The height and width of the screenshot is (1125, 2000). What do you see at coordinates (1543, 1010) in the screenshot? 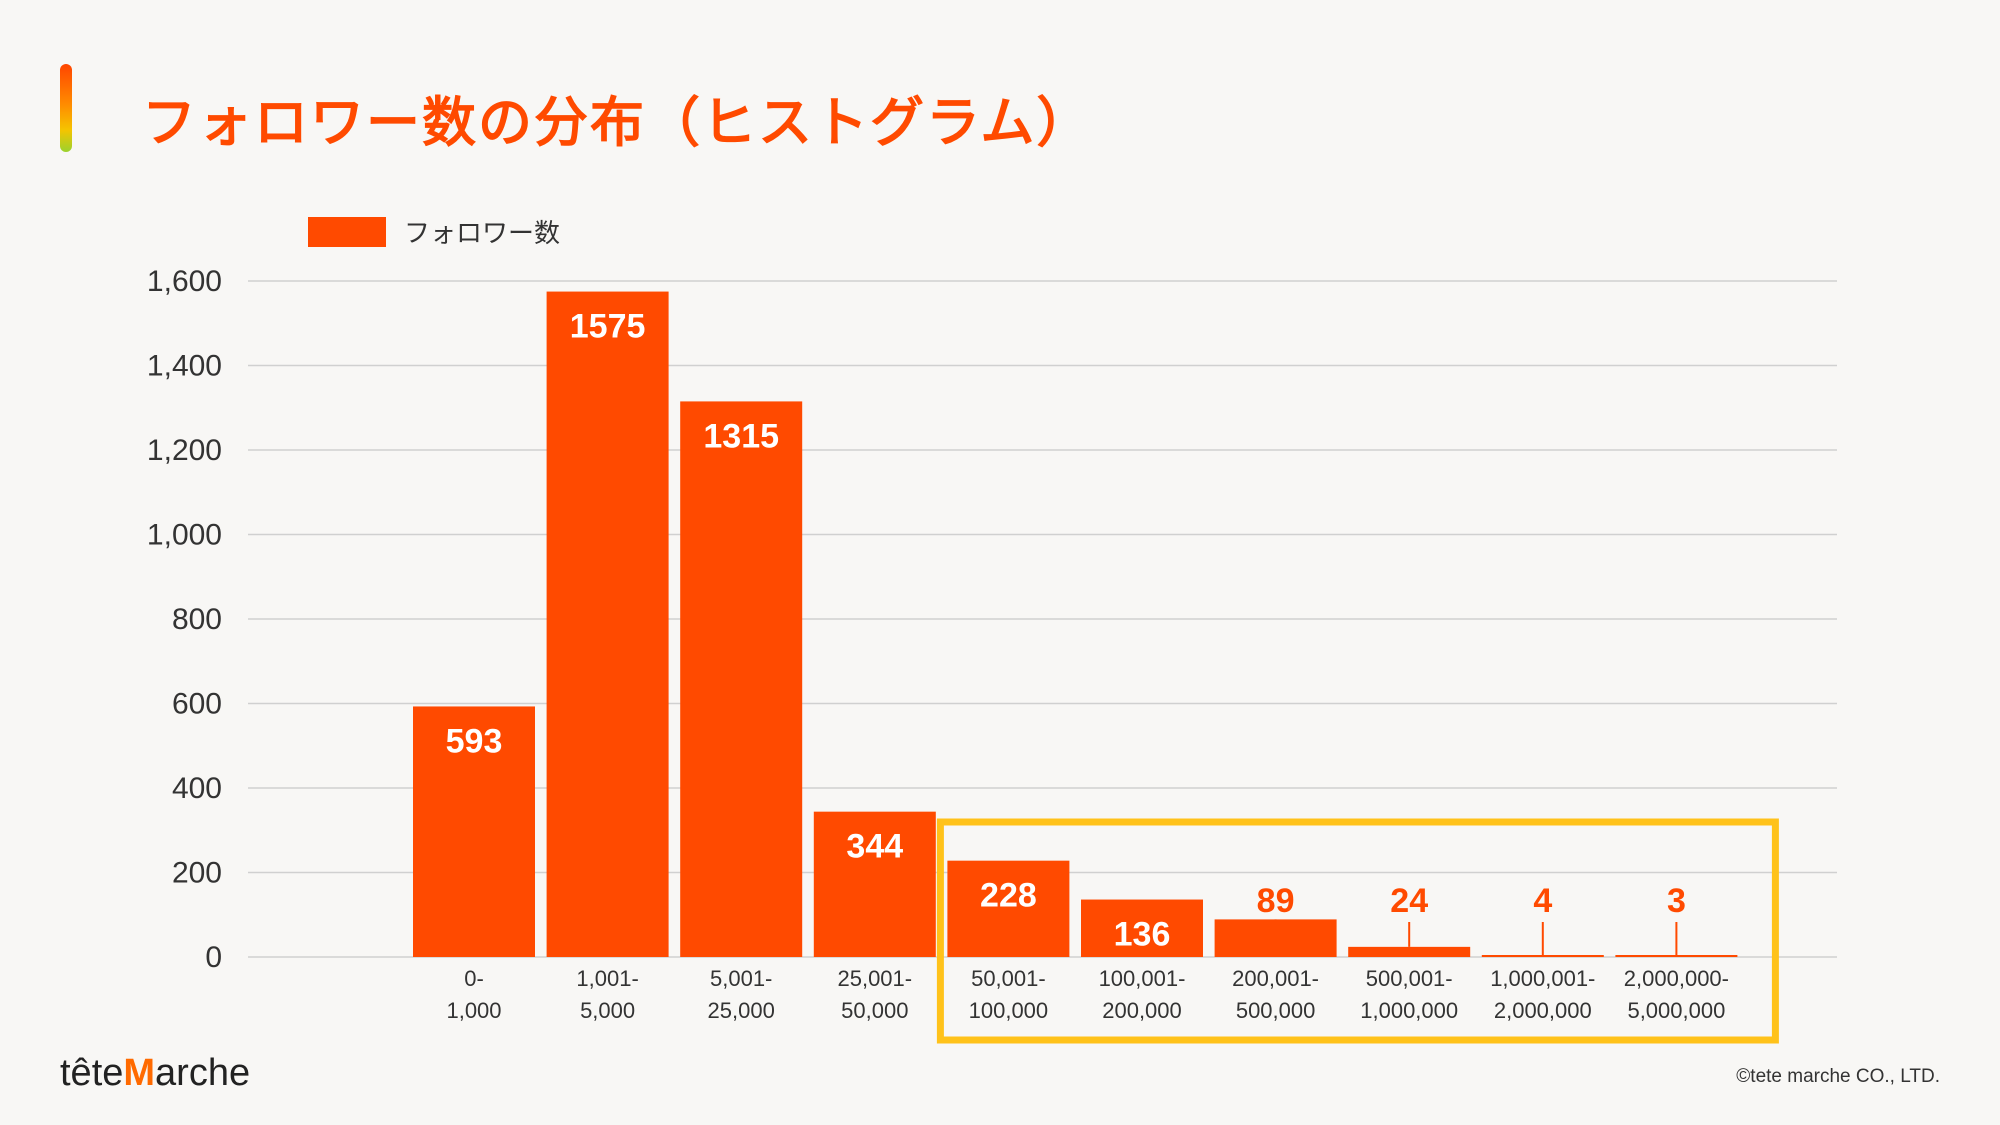
I see `x-tick-label: 2,000,000` at bounding box center [1543, 1010].